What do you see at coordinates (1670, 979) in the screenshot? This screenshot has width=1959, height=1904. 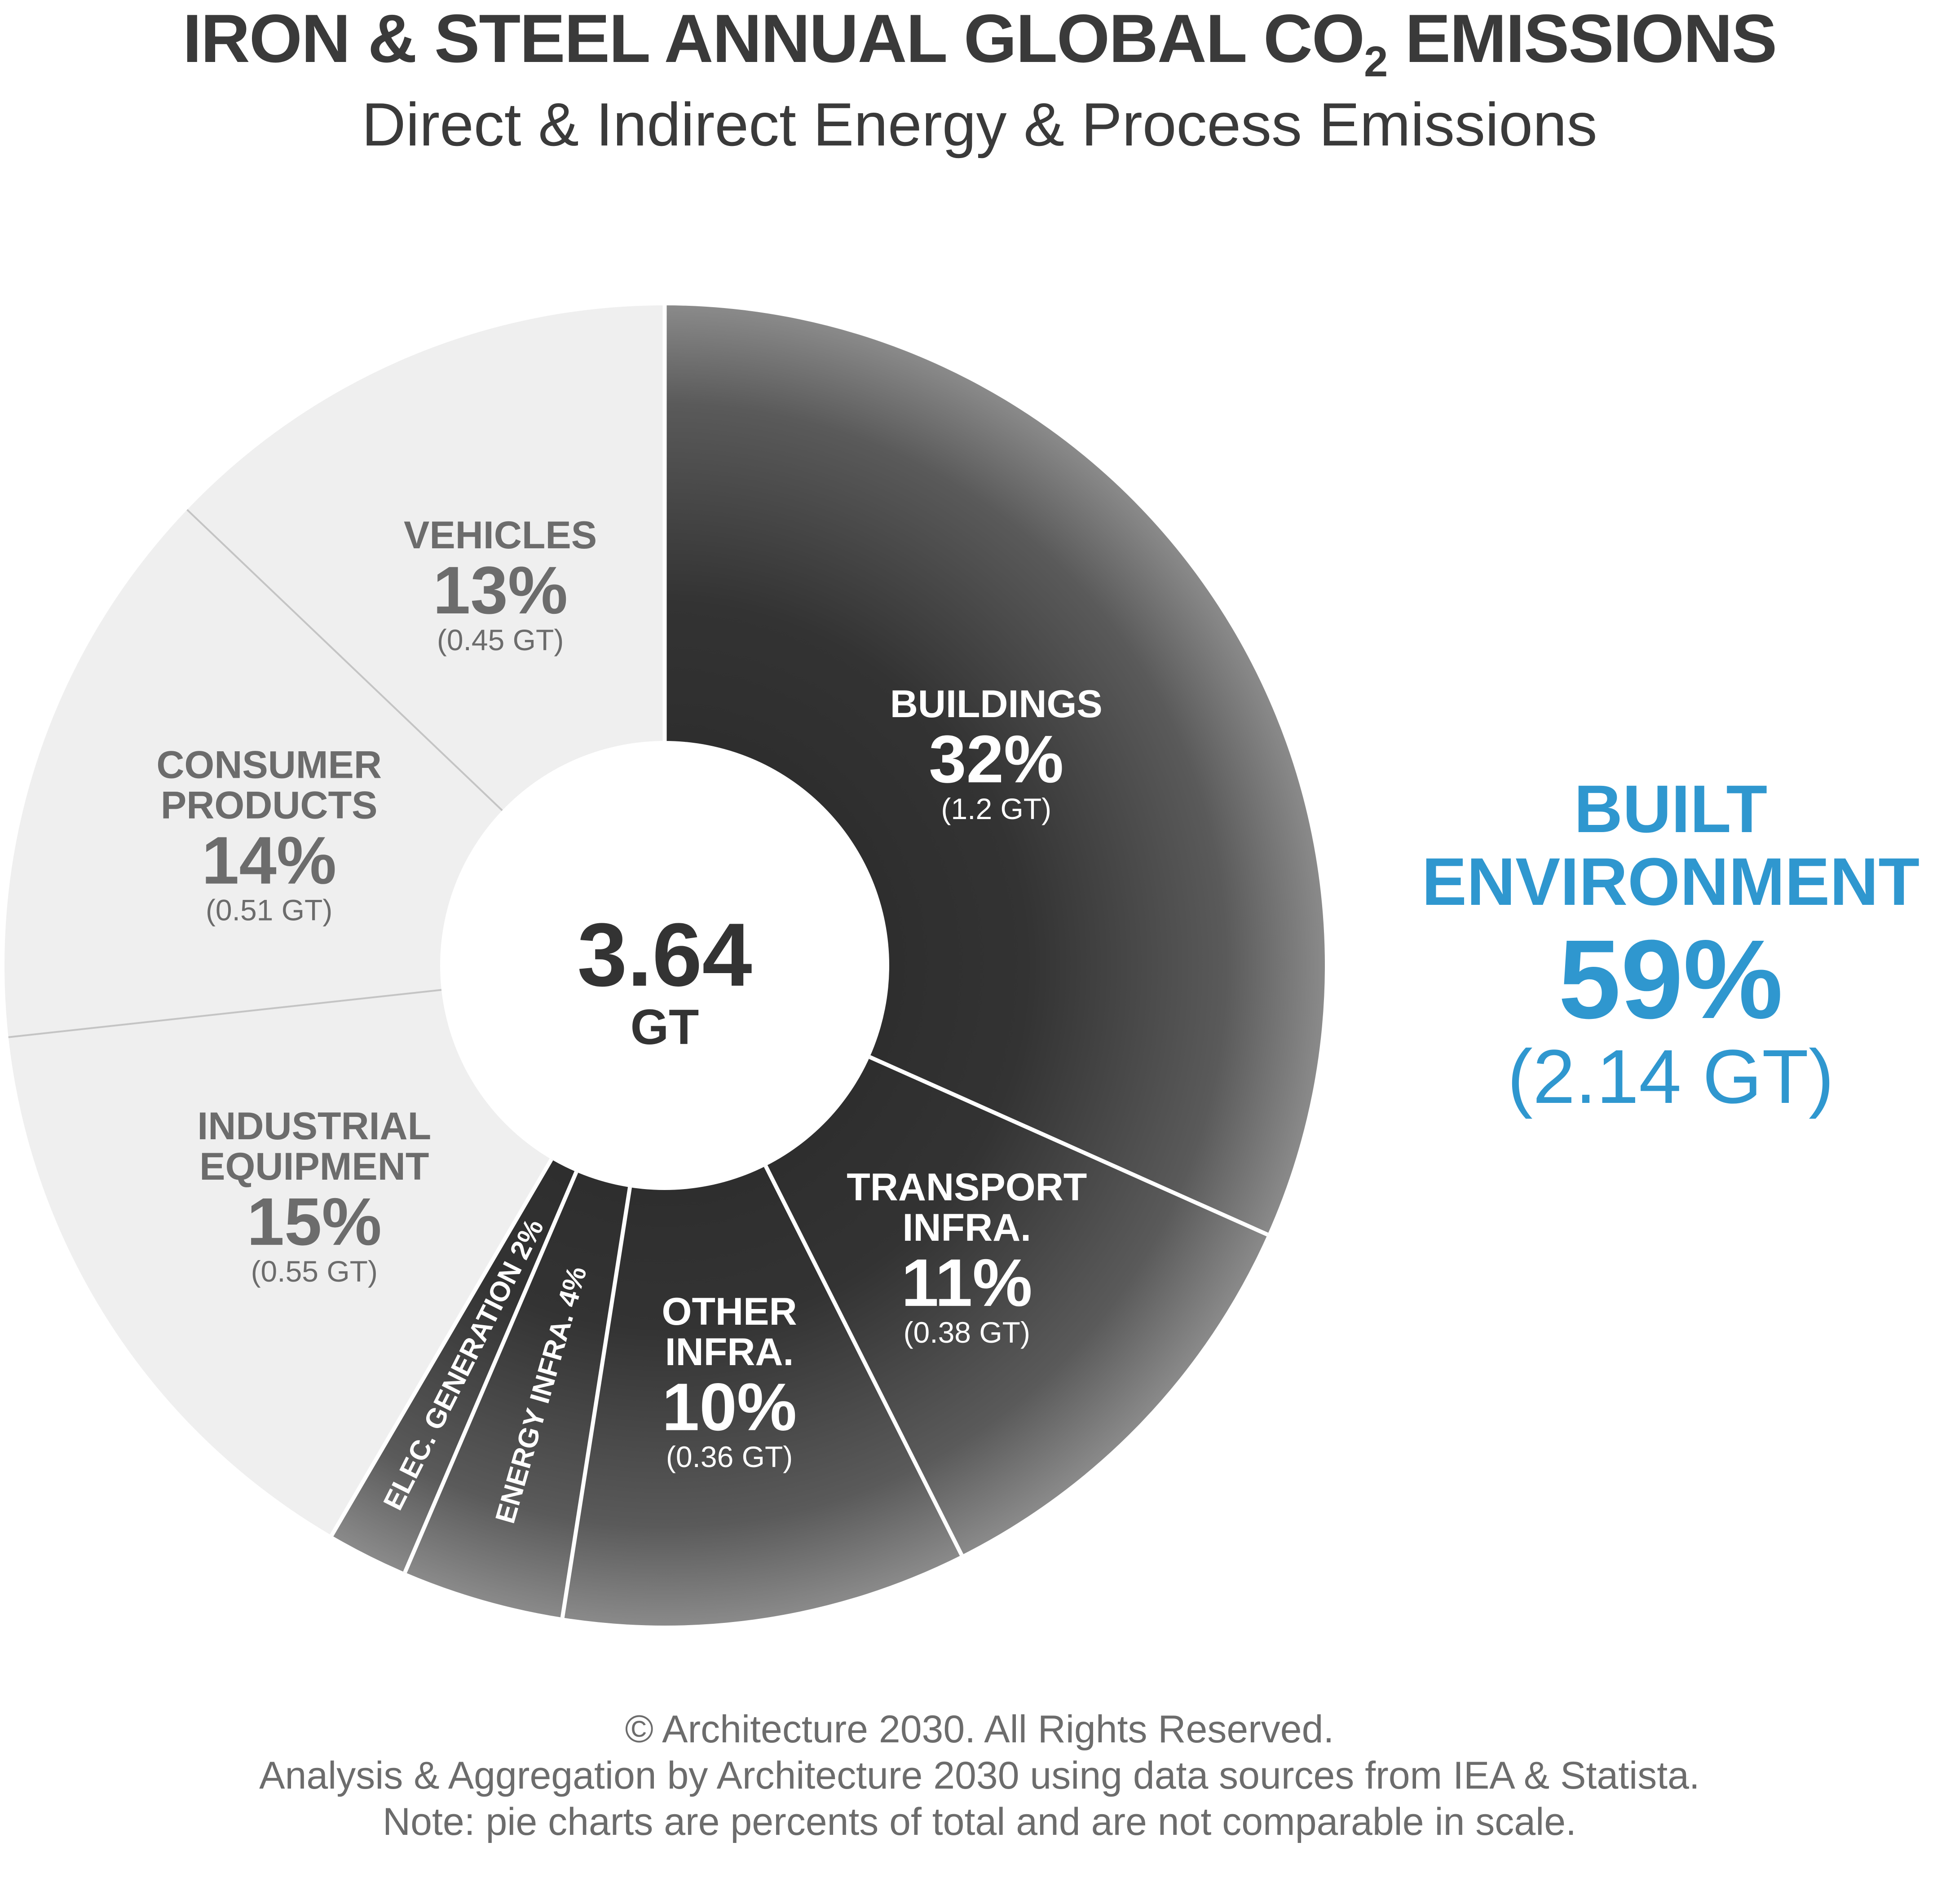 I see `callout-percent: 59%` at bounding box center [1670, 979].